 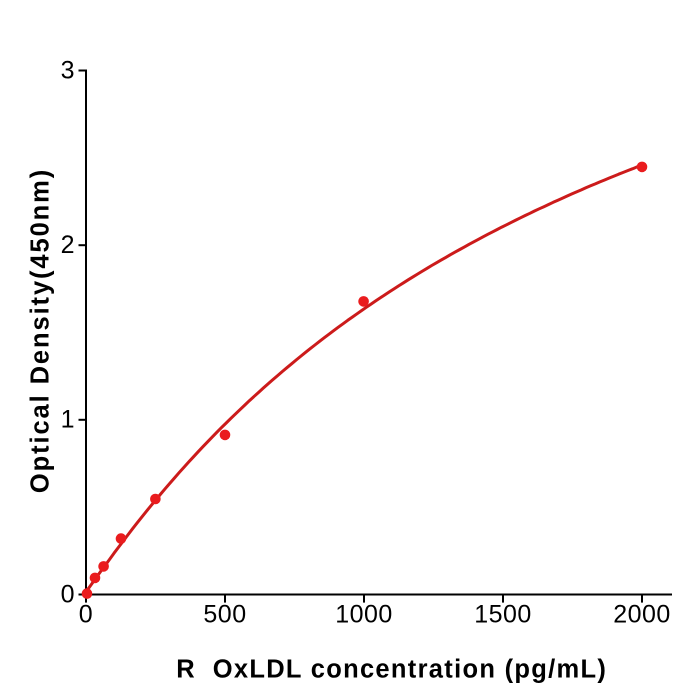 What do you see at coordinates (41, 330) in the screenshot?
I see `svg-text: Optical Density(450nm)` at bounding box center [41, 330].